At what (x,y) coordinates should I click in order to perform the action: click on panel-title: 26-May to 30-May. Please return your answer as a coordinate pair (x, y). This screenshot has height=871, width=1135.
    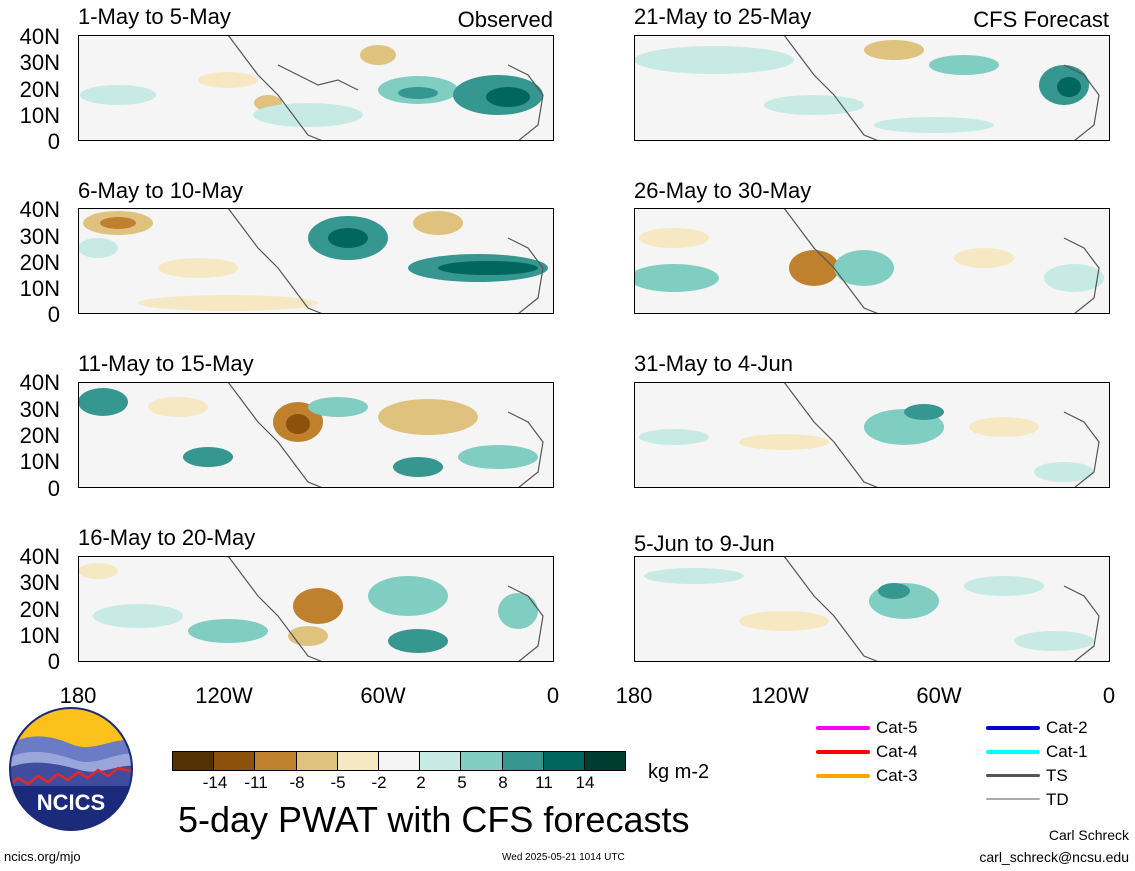
    Looking at the image, I should click on (723, 190).